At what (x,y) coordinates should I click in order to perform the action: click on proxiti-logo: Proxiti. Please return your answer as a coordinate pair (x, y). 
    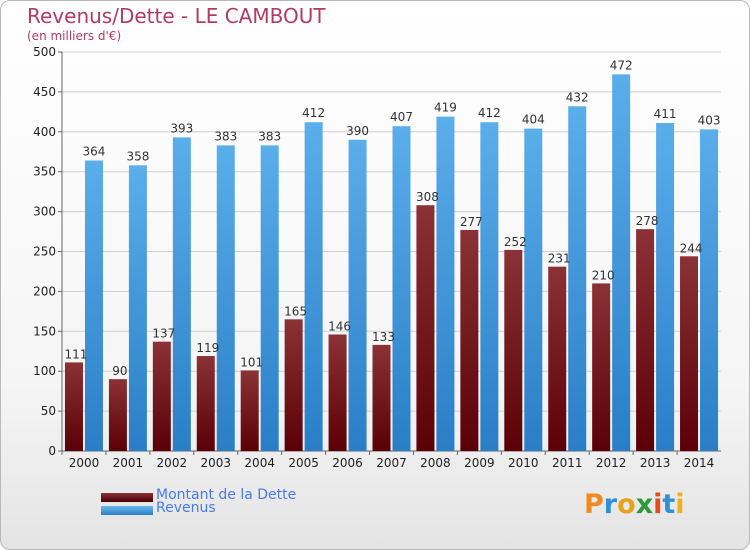
    Looking at the image, I should click on (634, 504).